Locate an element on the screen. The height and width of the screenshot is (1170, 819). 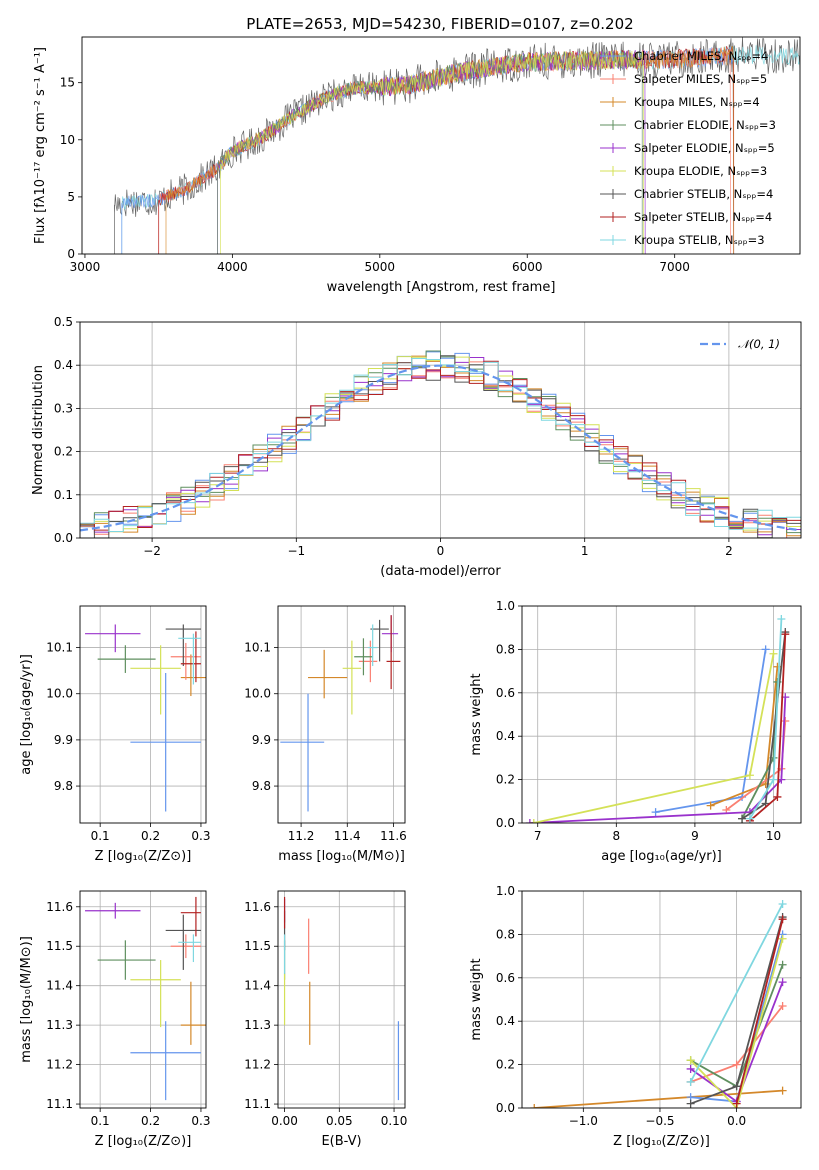
legend-entry: 𝒩(0, 1) is located at coordinates (759, 344).